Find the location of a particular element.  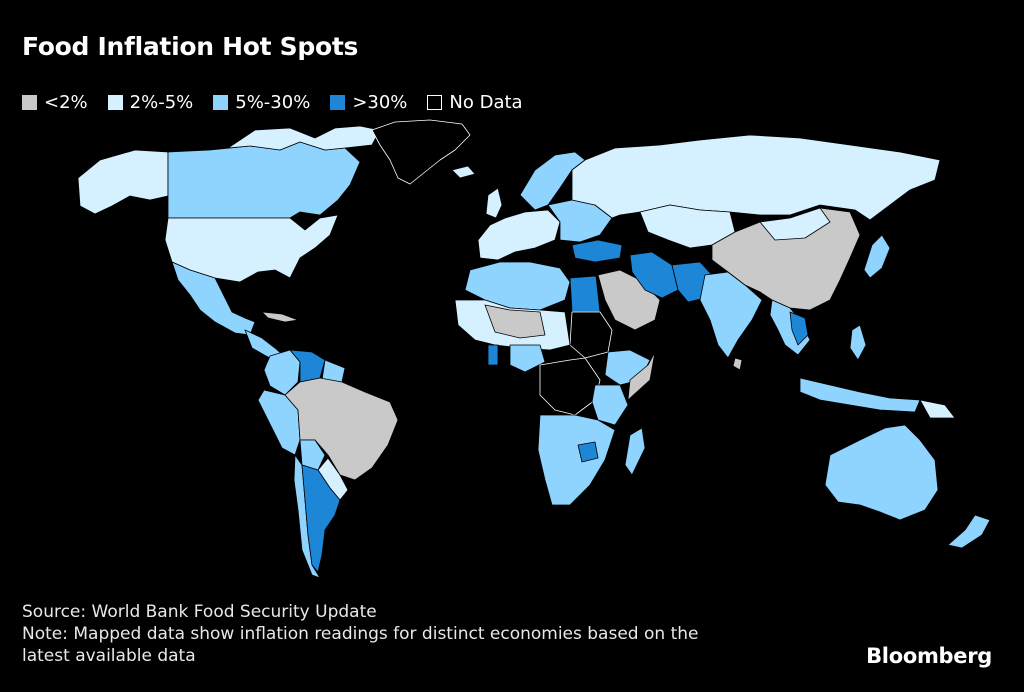

region-sudan is located at coordinates (591, 335).